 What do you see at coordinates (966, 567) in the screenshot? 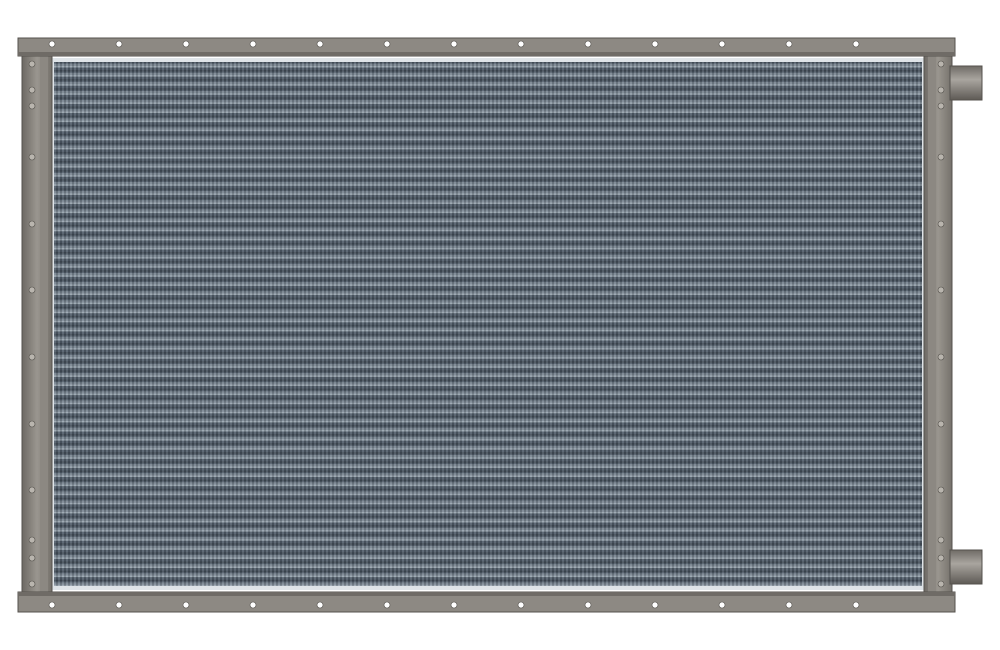
I see `outlet-pipe` at bounding box center [966, 567].